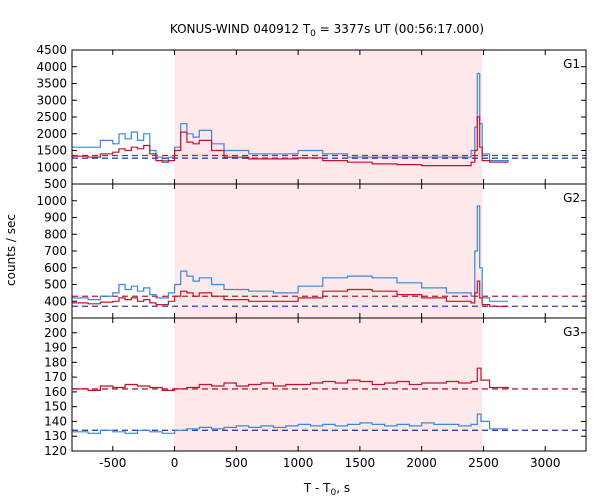 The height and width of the screenshot is (500, 600). What do you see at coordinates (571, 332) in the screenshot?
I see `panel-label-2: G3` at bounding box center [571, 332].